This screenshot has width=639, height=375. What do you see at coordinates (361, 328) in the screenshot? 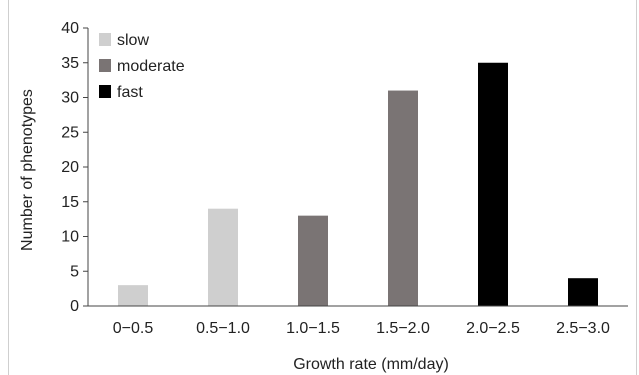
I see `x-axis-ticks: 0−0.5 0.5−1.0 1.0−1.5 1.5−2.0 2.0−2.5 2.5−3.0` at bounding box center [361, 328].